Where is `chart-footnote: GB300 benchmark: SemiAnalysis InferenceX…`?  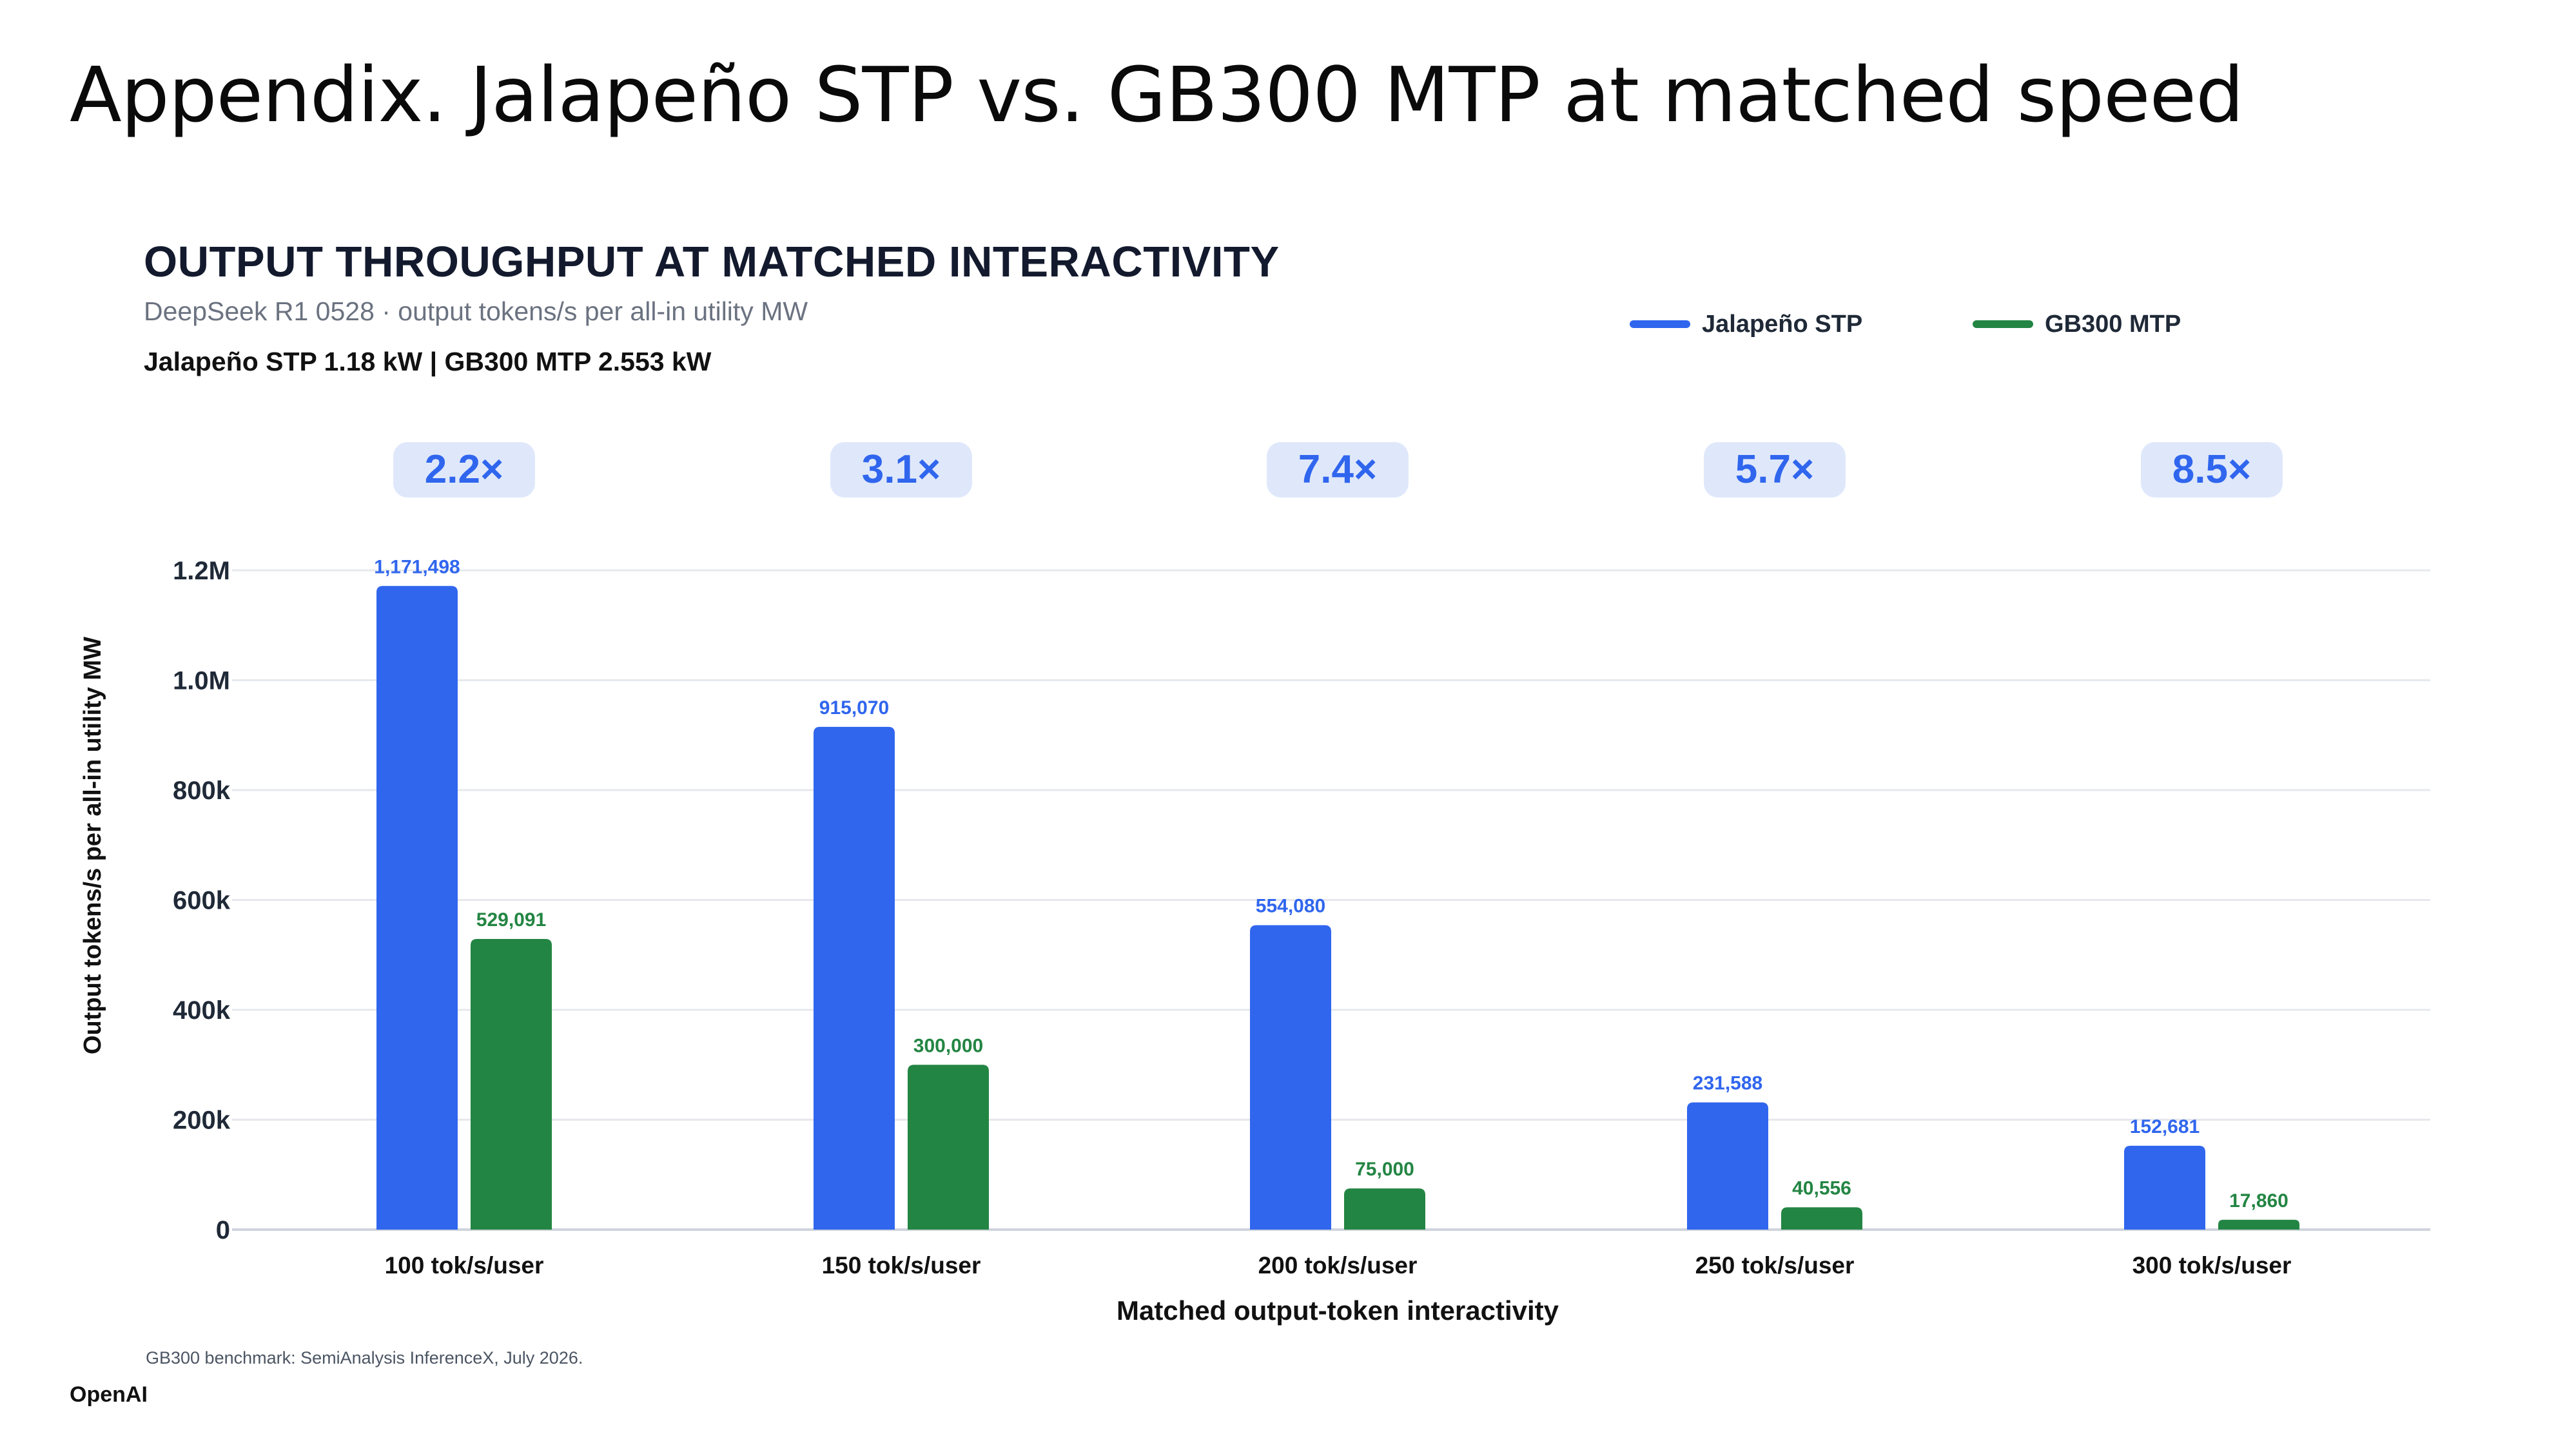
chart-footnote: GB300 benchmark: SemiAnalysis InferenceX… is located at coordinates (364, 1358).